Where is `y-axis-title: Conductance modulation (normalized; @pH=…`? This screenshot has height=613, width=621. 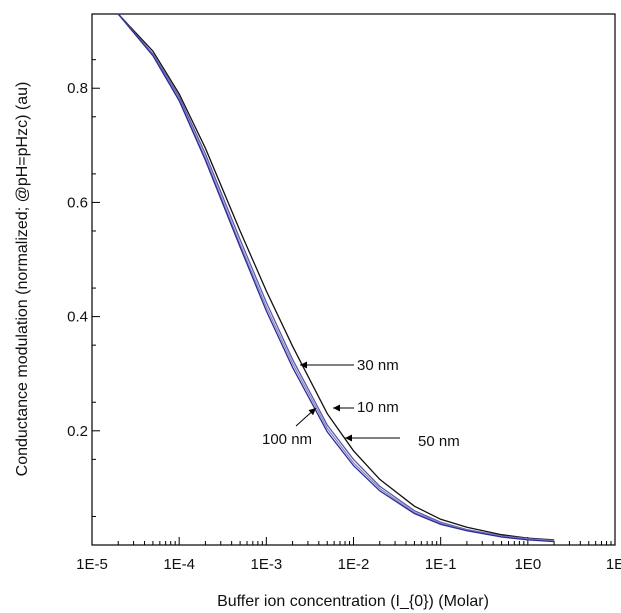 y-axis-title: Conductance modulation (normalized; @pH=… is located at coordinates (22, 279).